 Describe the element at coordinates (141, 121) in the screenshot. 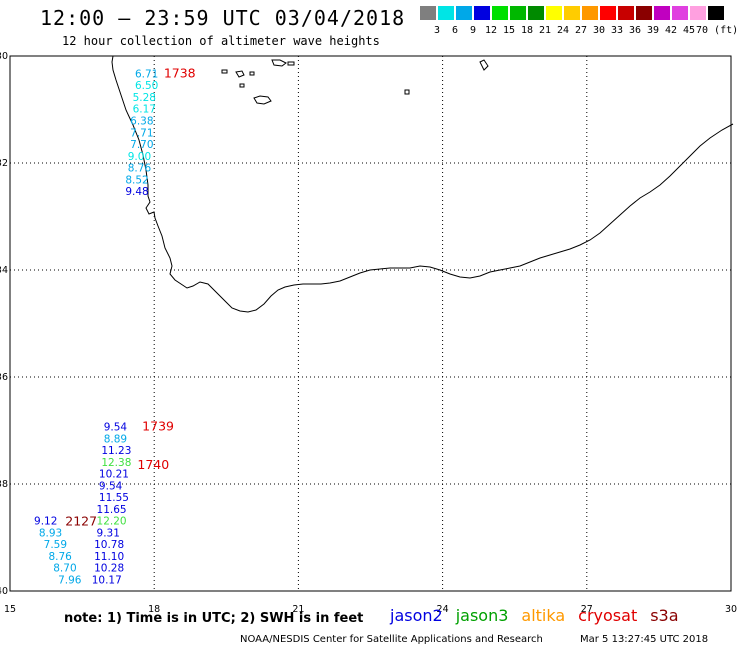

I see `wave-height-value: 6.38` at that location.